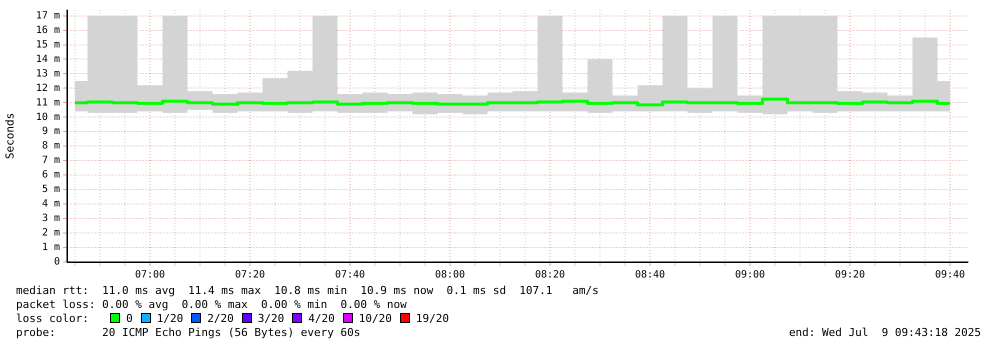  Describe the element at coordinates (51, 175) in the screenshot. I see `y-tick-label: 6 m` at that location.